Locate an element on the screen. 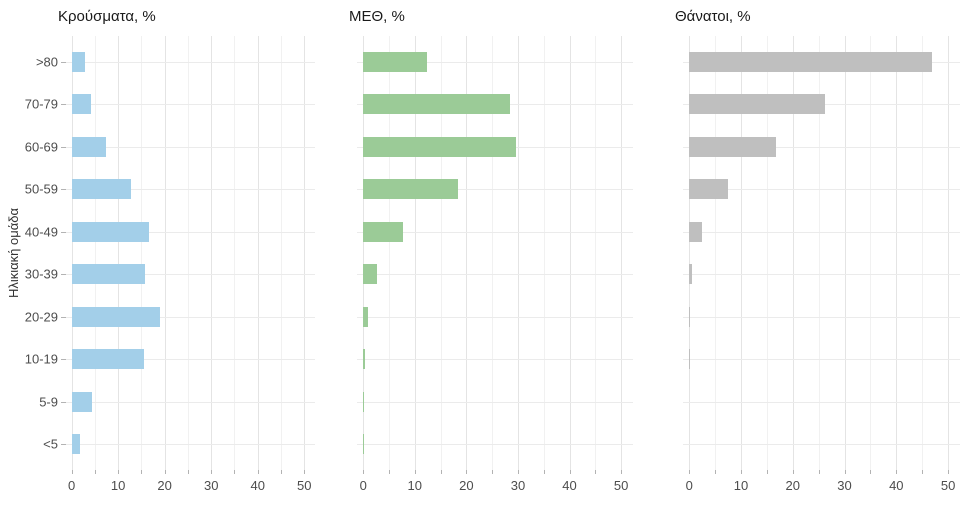 This screenshot has height=515, width=973. y-axis-label: 10-19 is located at coordinates (41, 359).